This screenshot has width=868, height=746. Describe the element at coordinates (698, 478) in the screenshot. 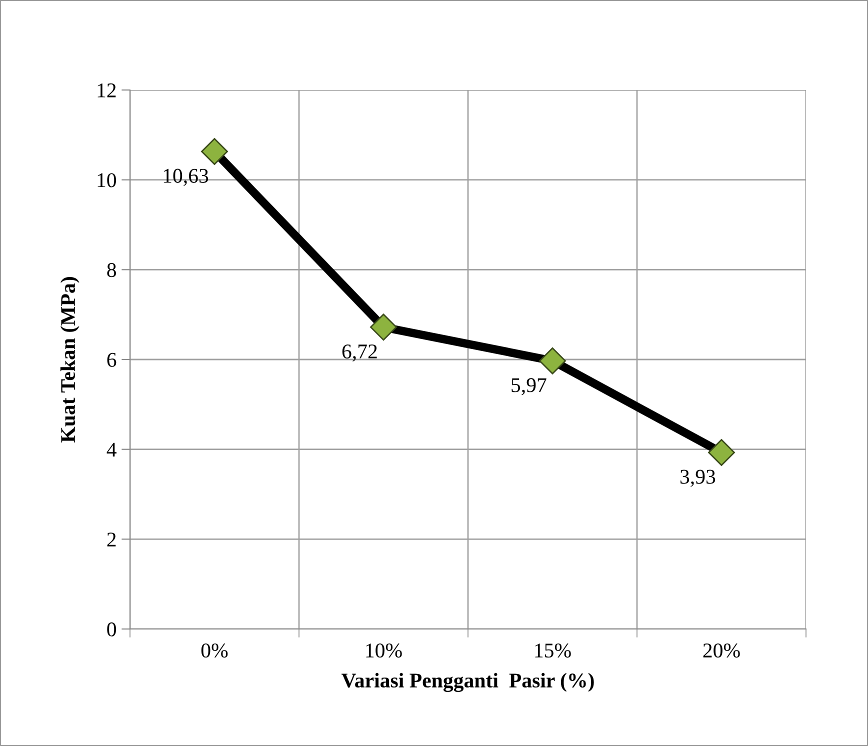

I see `data-label: 3,93` at that location.